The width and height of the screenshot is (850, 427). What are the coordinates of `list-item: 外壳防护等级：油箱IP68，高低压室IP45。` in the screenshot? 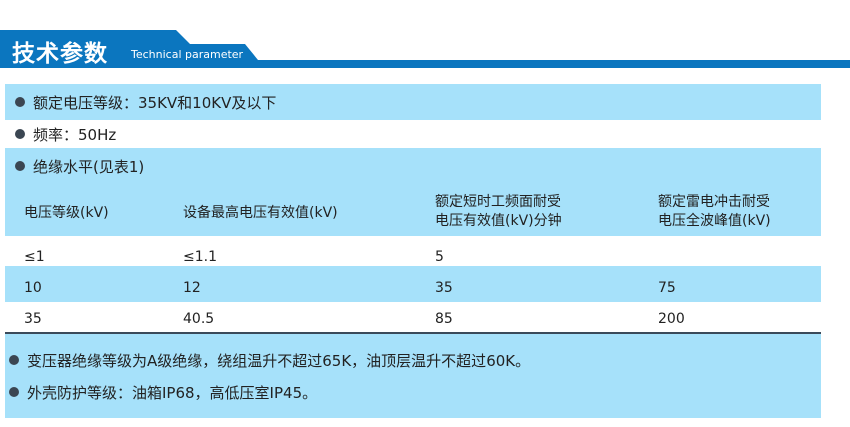 It's located at (161, 392).